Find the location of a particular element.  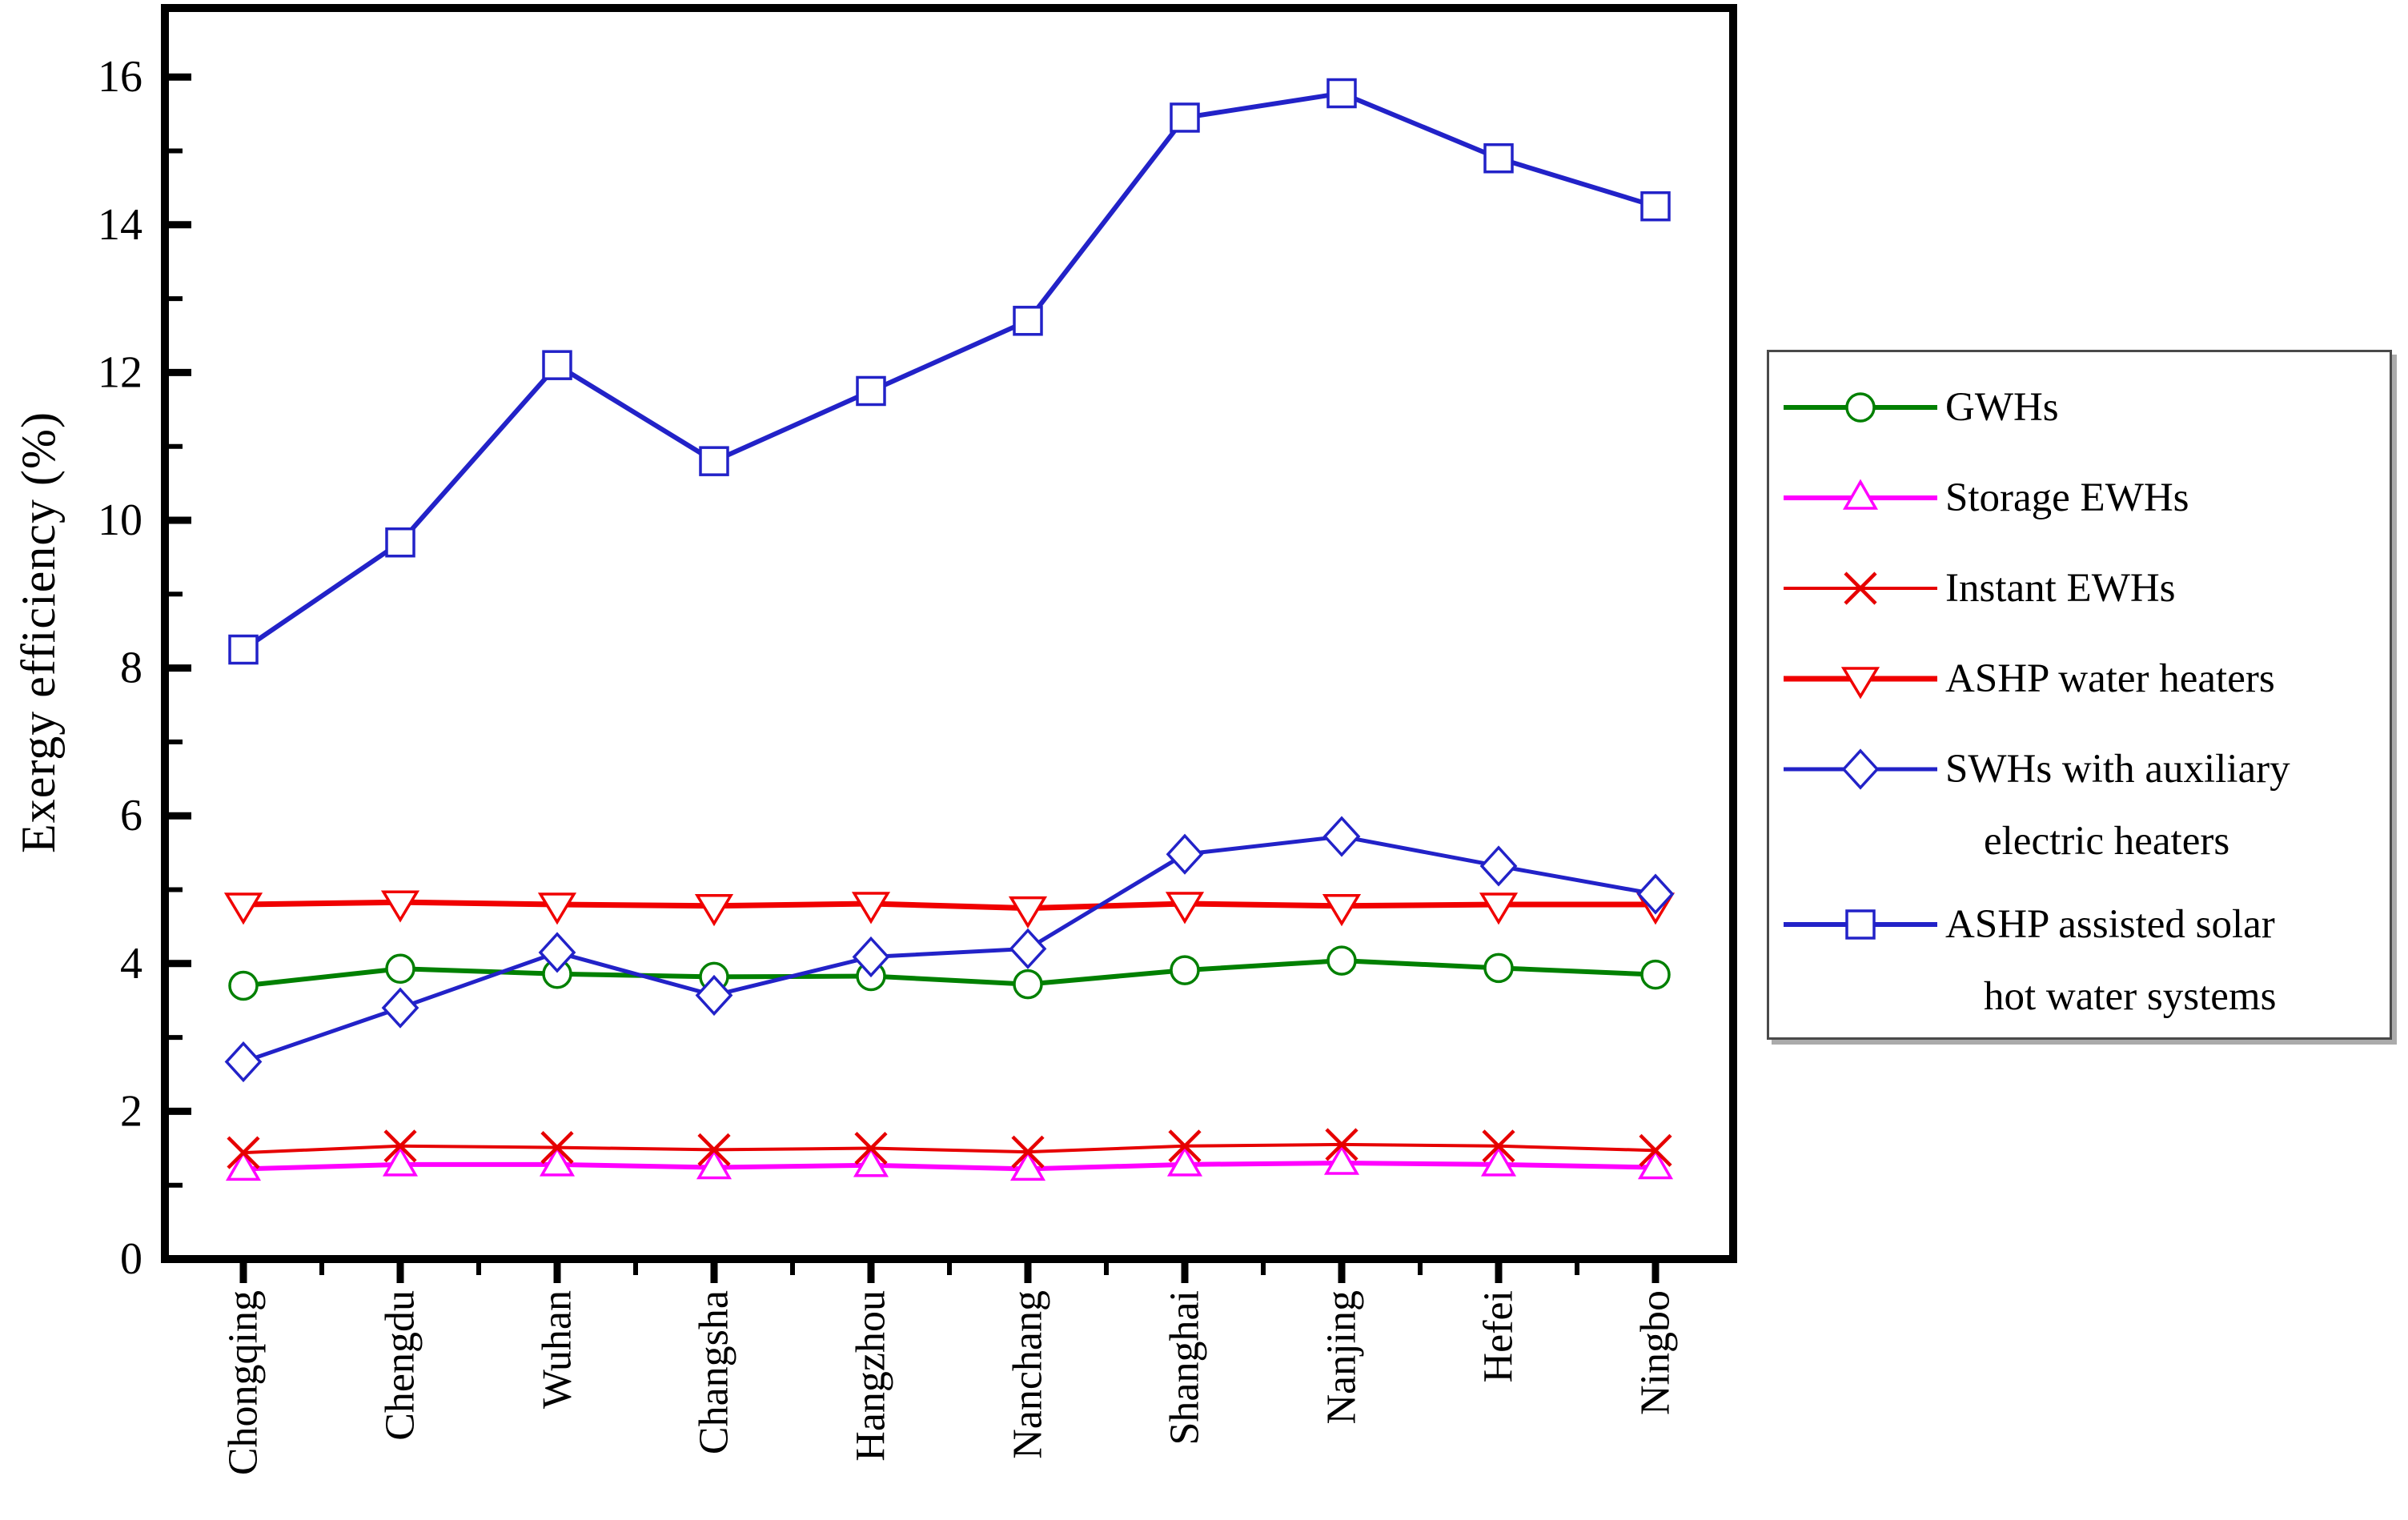

y-tick-label: 12 is located at coordinates (120, 372).